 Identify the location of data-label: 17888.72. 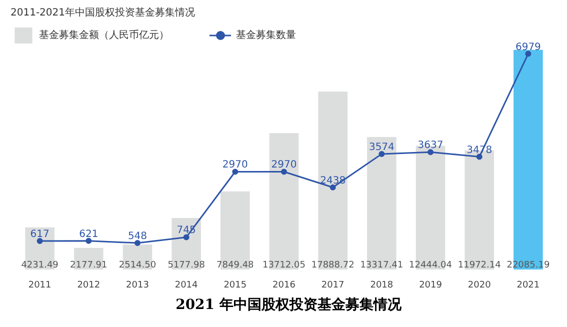
(332, 265).